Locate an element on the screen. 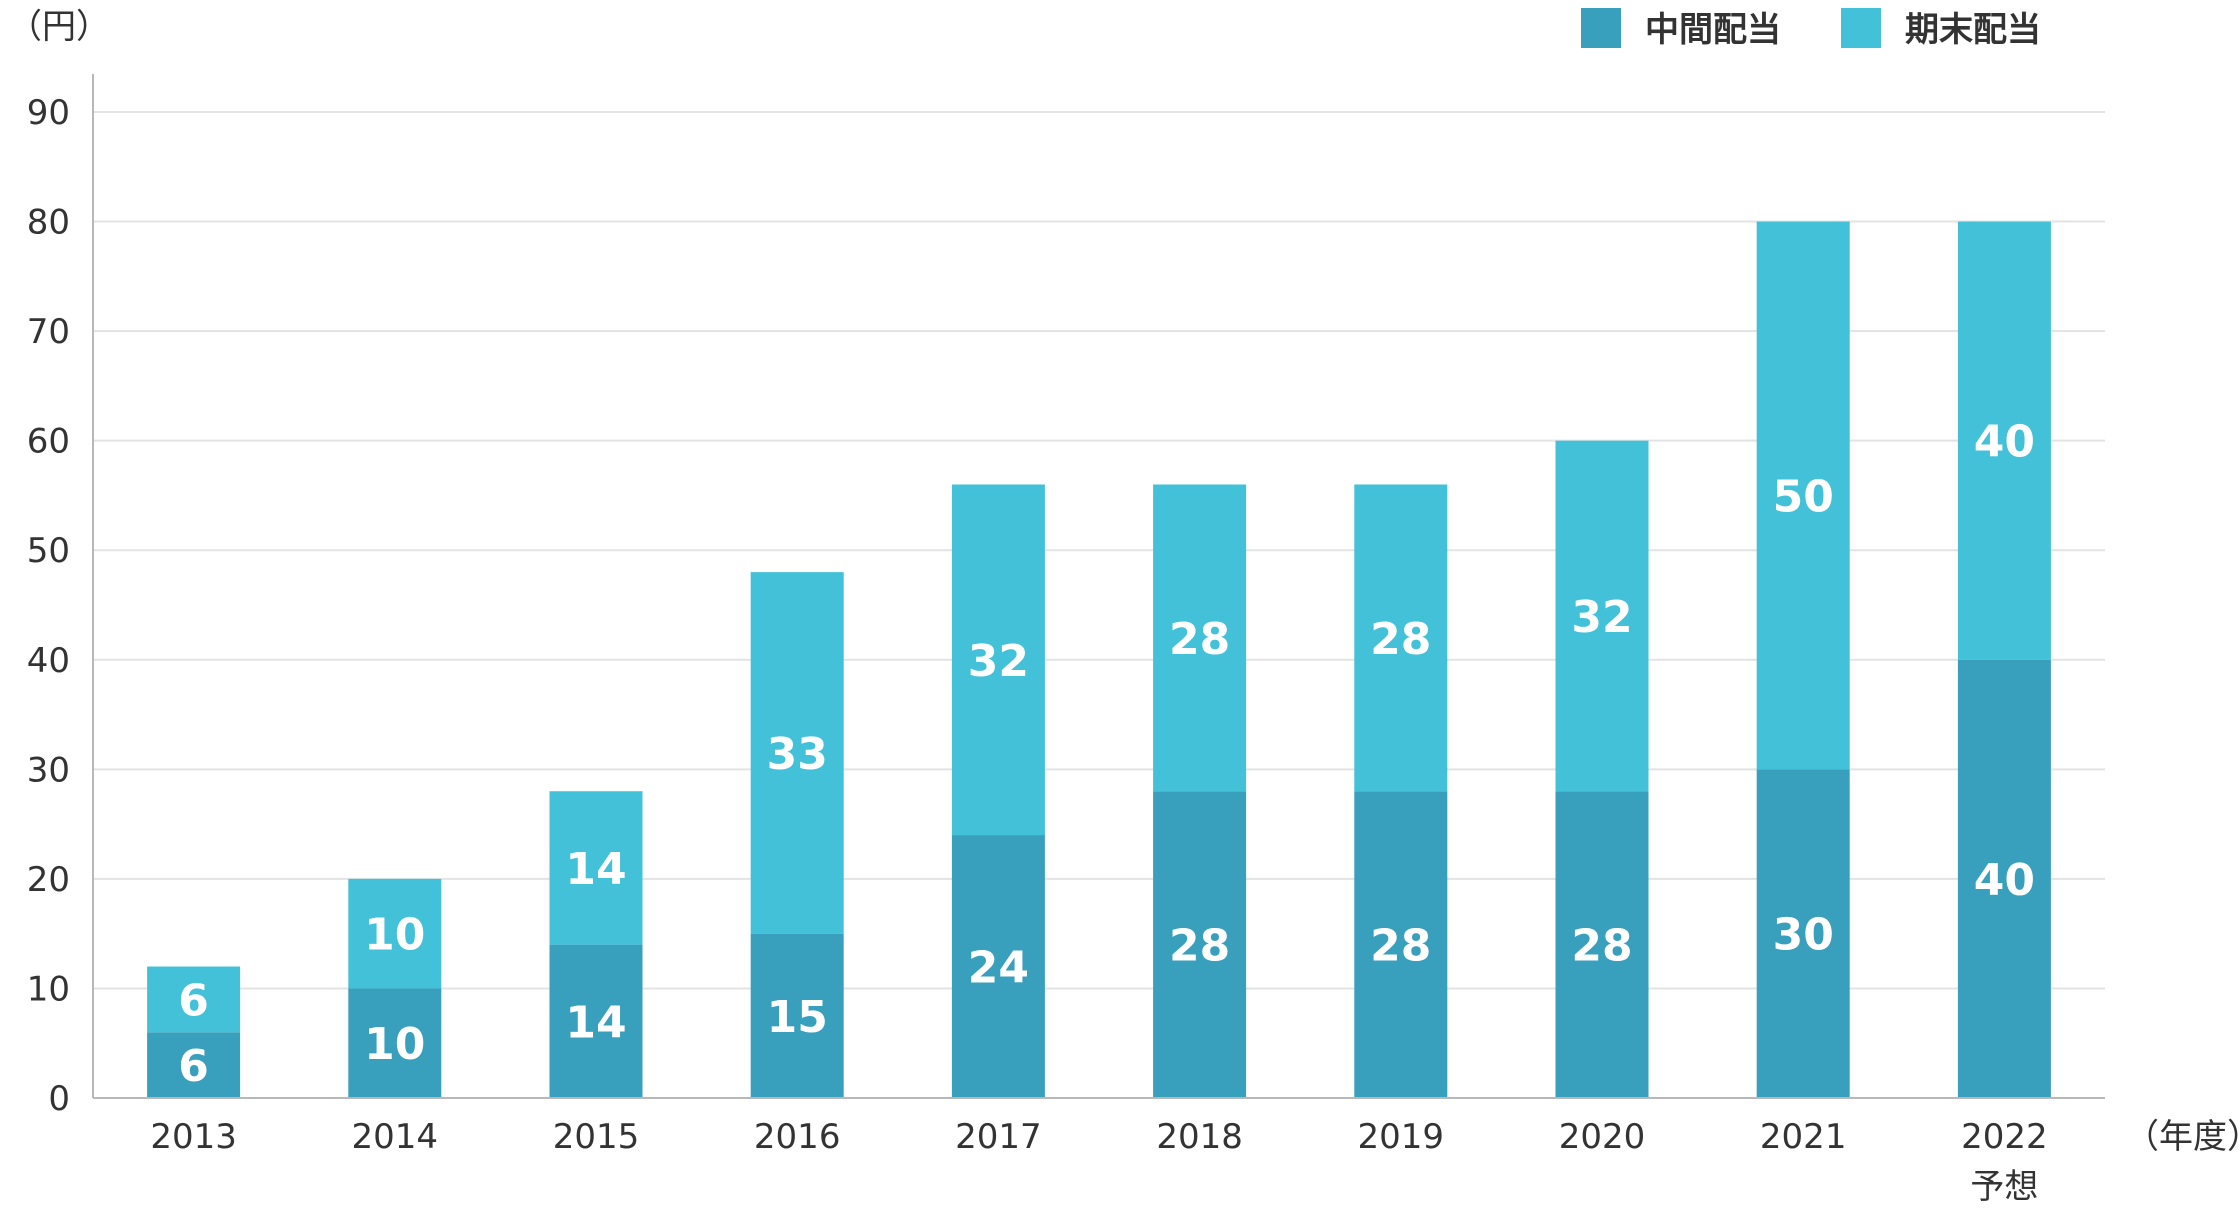  x-tick-label: 2021 is located at coordinates (1803, 1137).